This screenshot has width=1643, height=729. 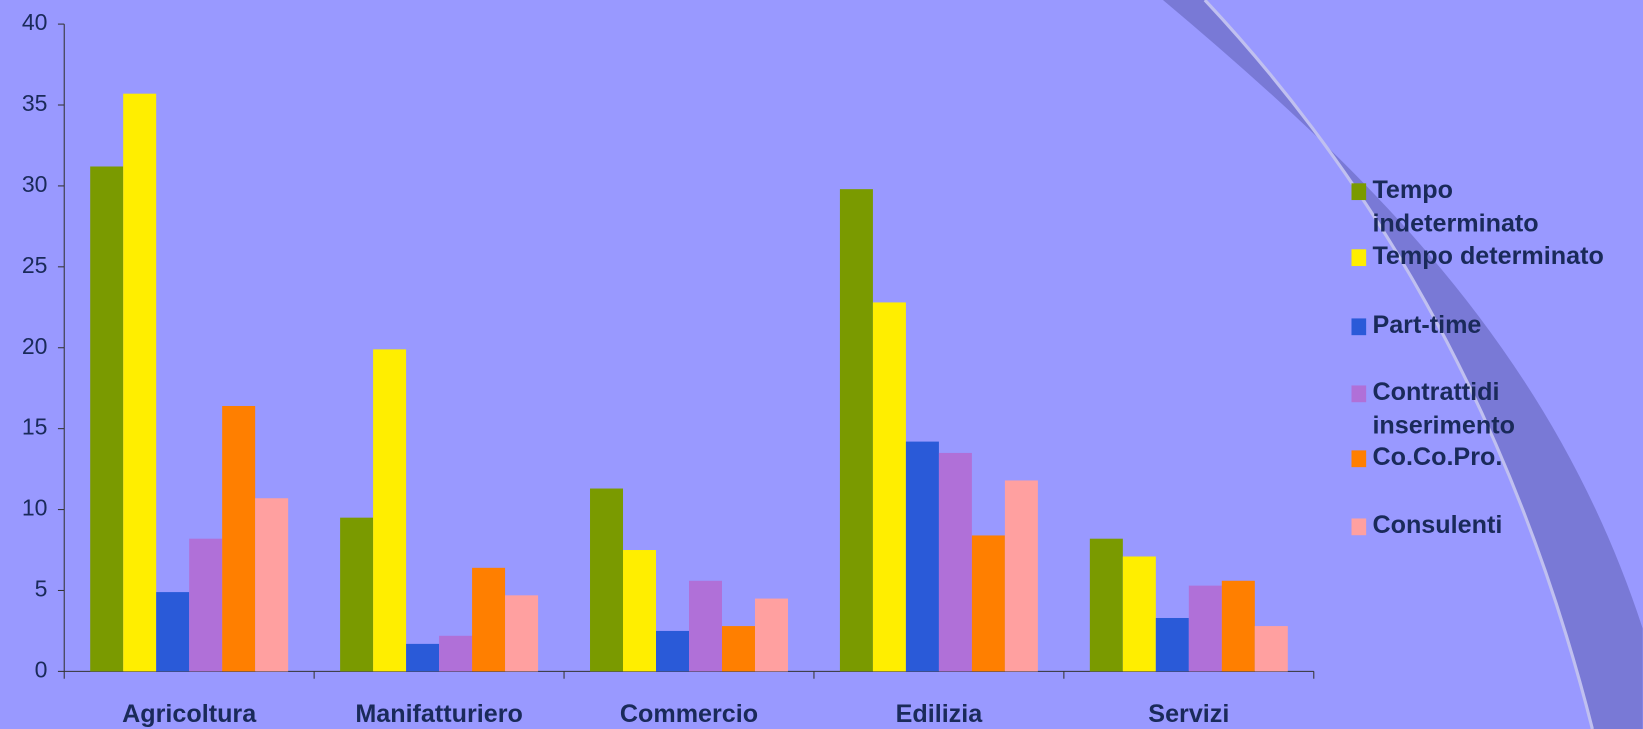 I want to click on legend-entry: Consulenti, so click(x=1437, y=525).